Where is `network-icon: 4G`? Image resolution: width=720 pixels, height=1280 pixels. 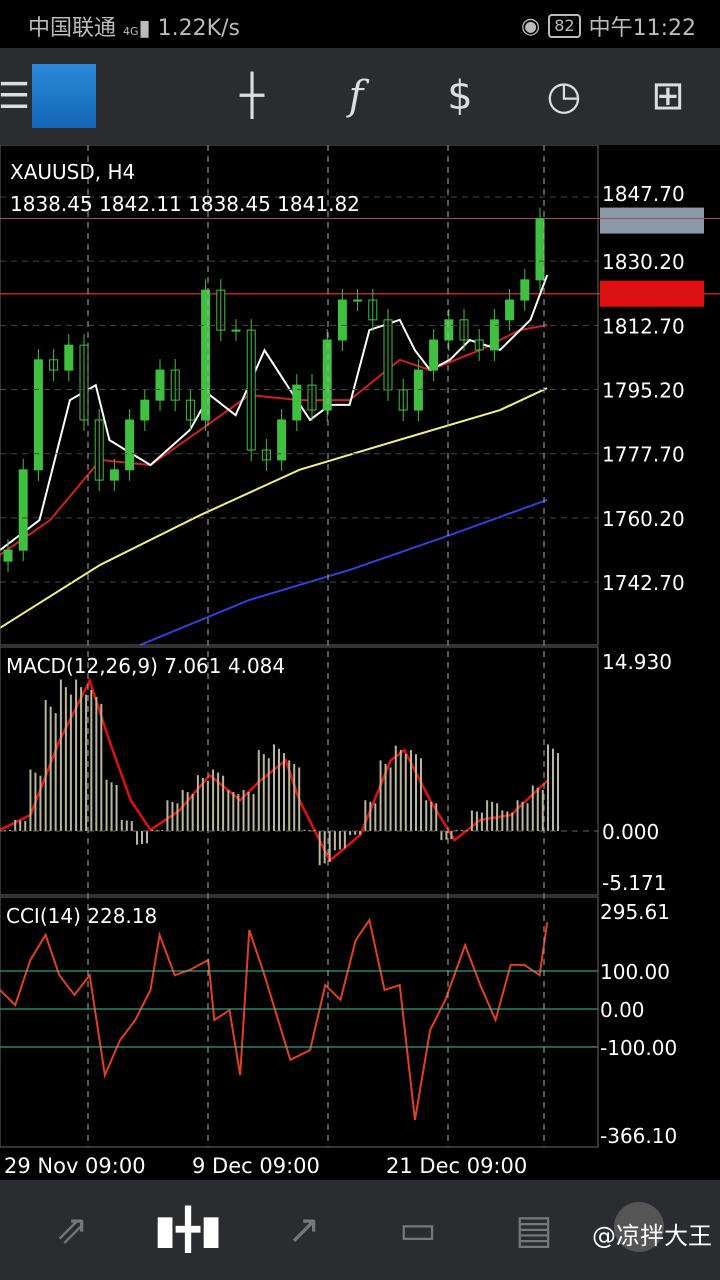 network-icon: 4G is located at coordinates (131, 31).